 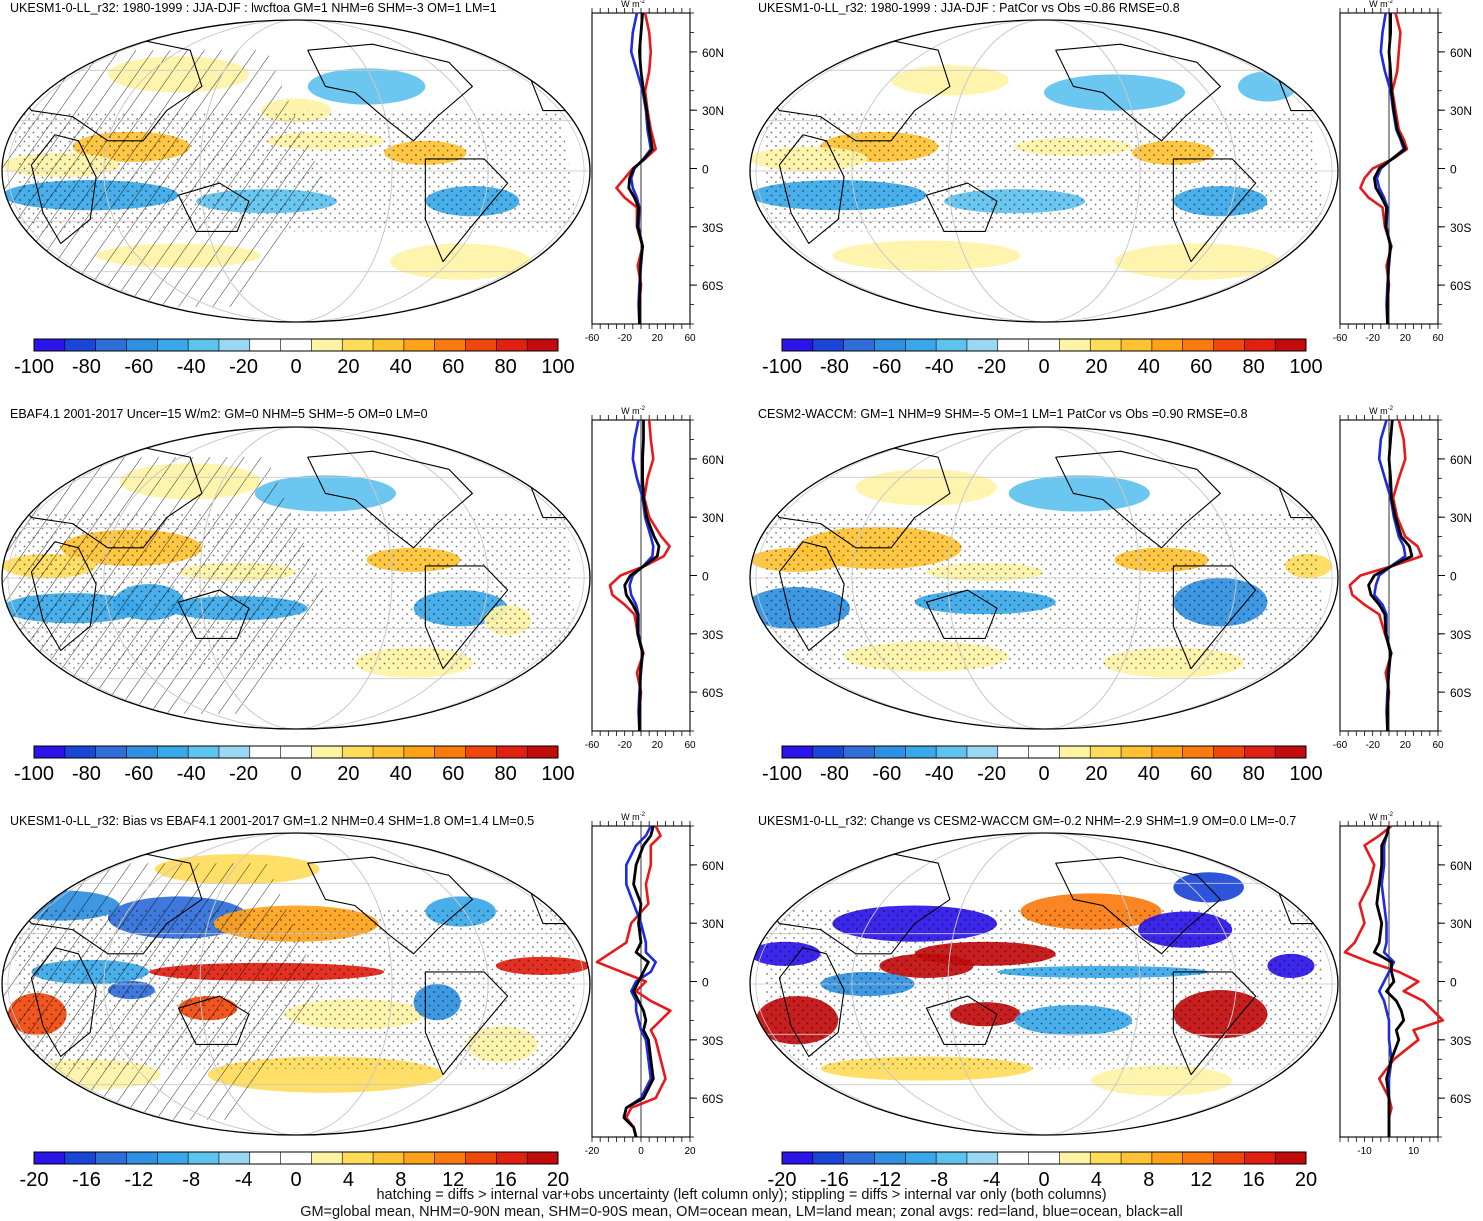 What do you see at coordinates (1406, 338) in the screenshot?
I see `x-tick-label: 20` at bounding box center [1406, 338].